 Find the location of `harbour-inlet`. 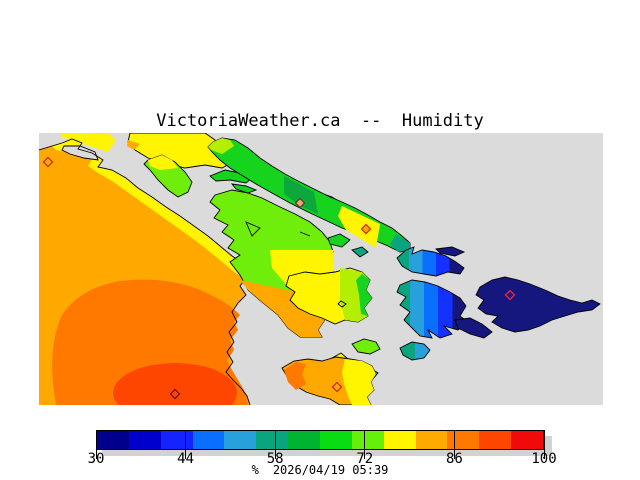

harbour-inlet is located at coordinates (80, 153).